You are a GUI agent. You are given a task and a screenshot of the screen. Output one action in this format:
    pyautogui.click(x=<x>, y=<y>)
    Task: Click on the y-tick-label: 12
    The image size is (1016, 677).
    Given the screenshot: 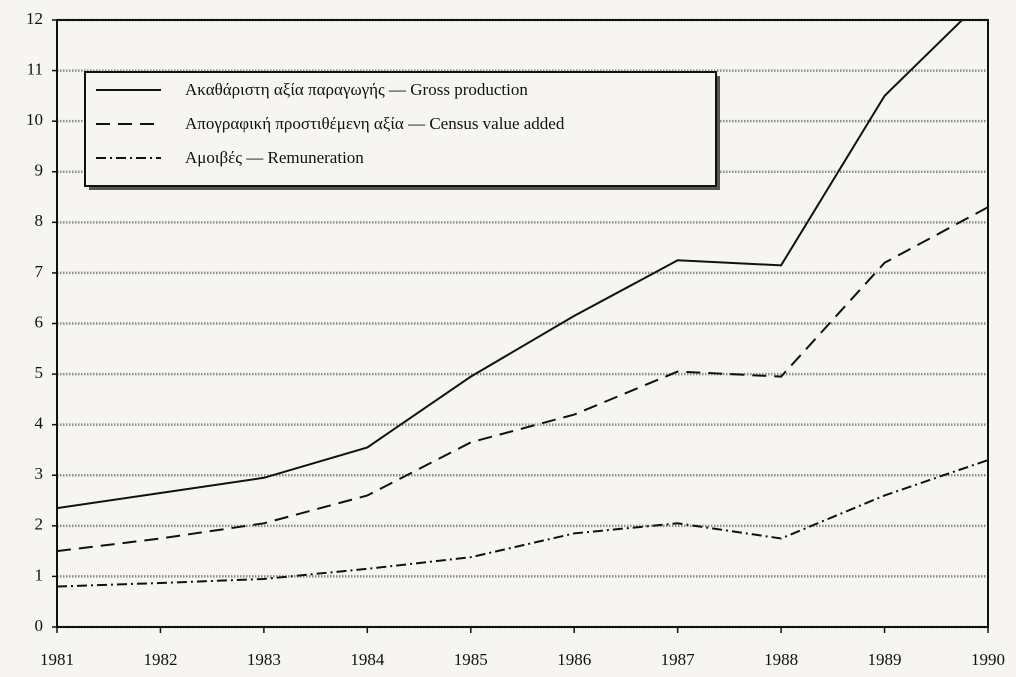 What is the action you would take?
    pyautogui.click(x=34, y=18)
    